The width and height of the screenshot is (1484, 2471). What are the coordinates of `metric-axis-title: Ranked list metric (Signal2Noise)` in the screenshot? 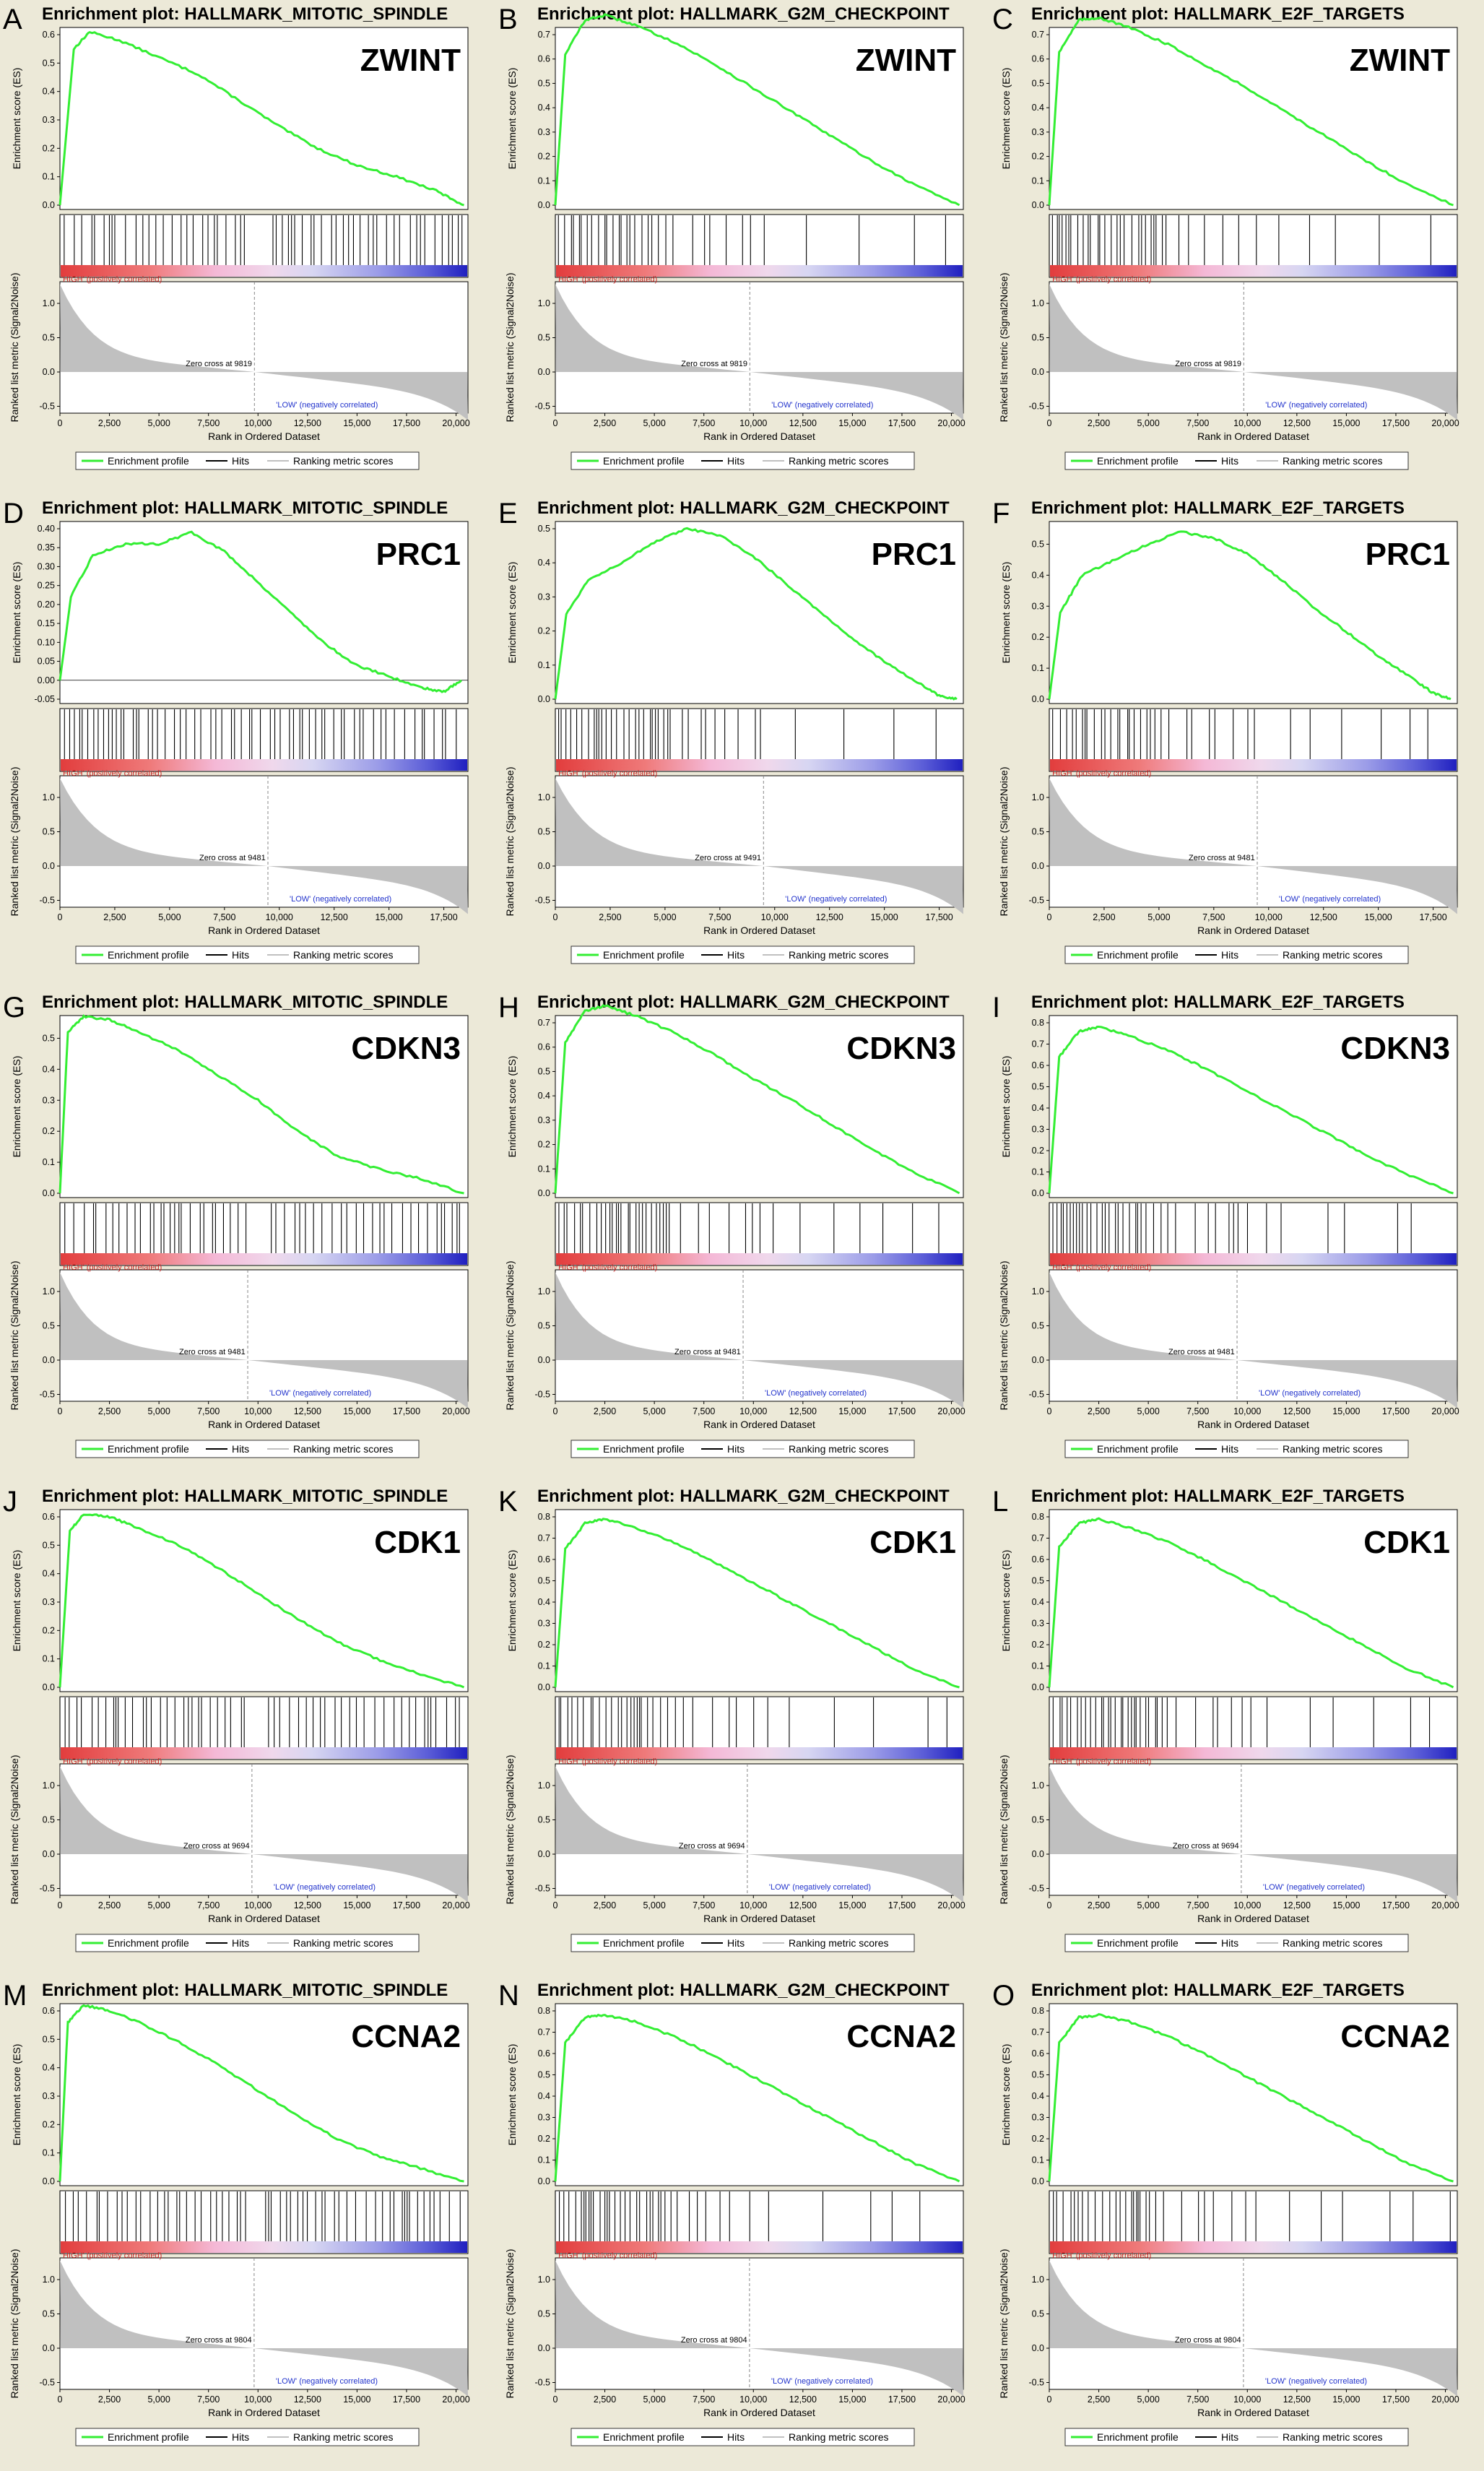 It's located at (510, 2324).